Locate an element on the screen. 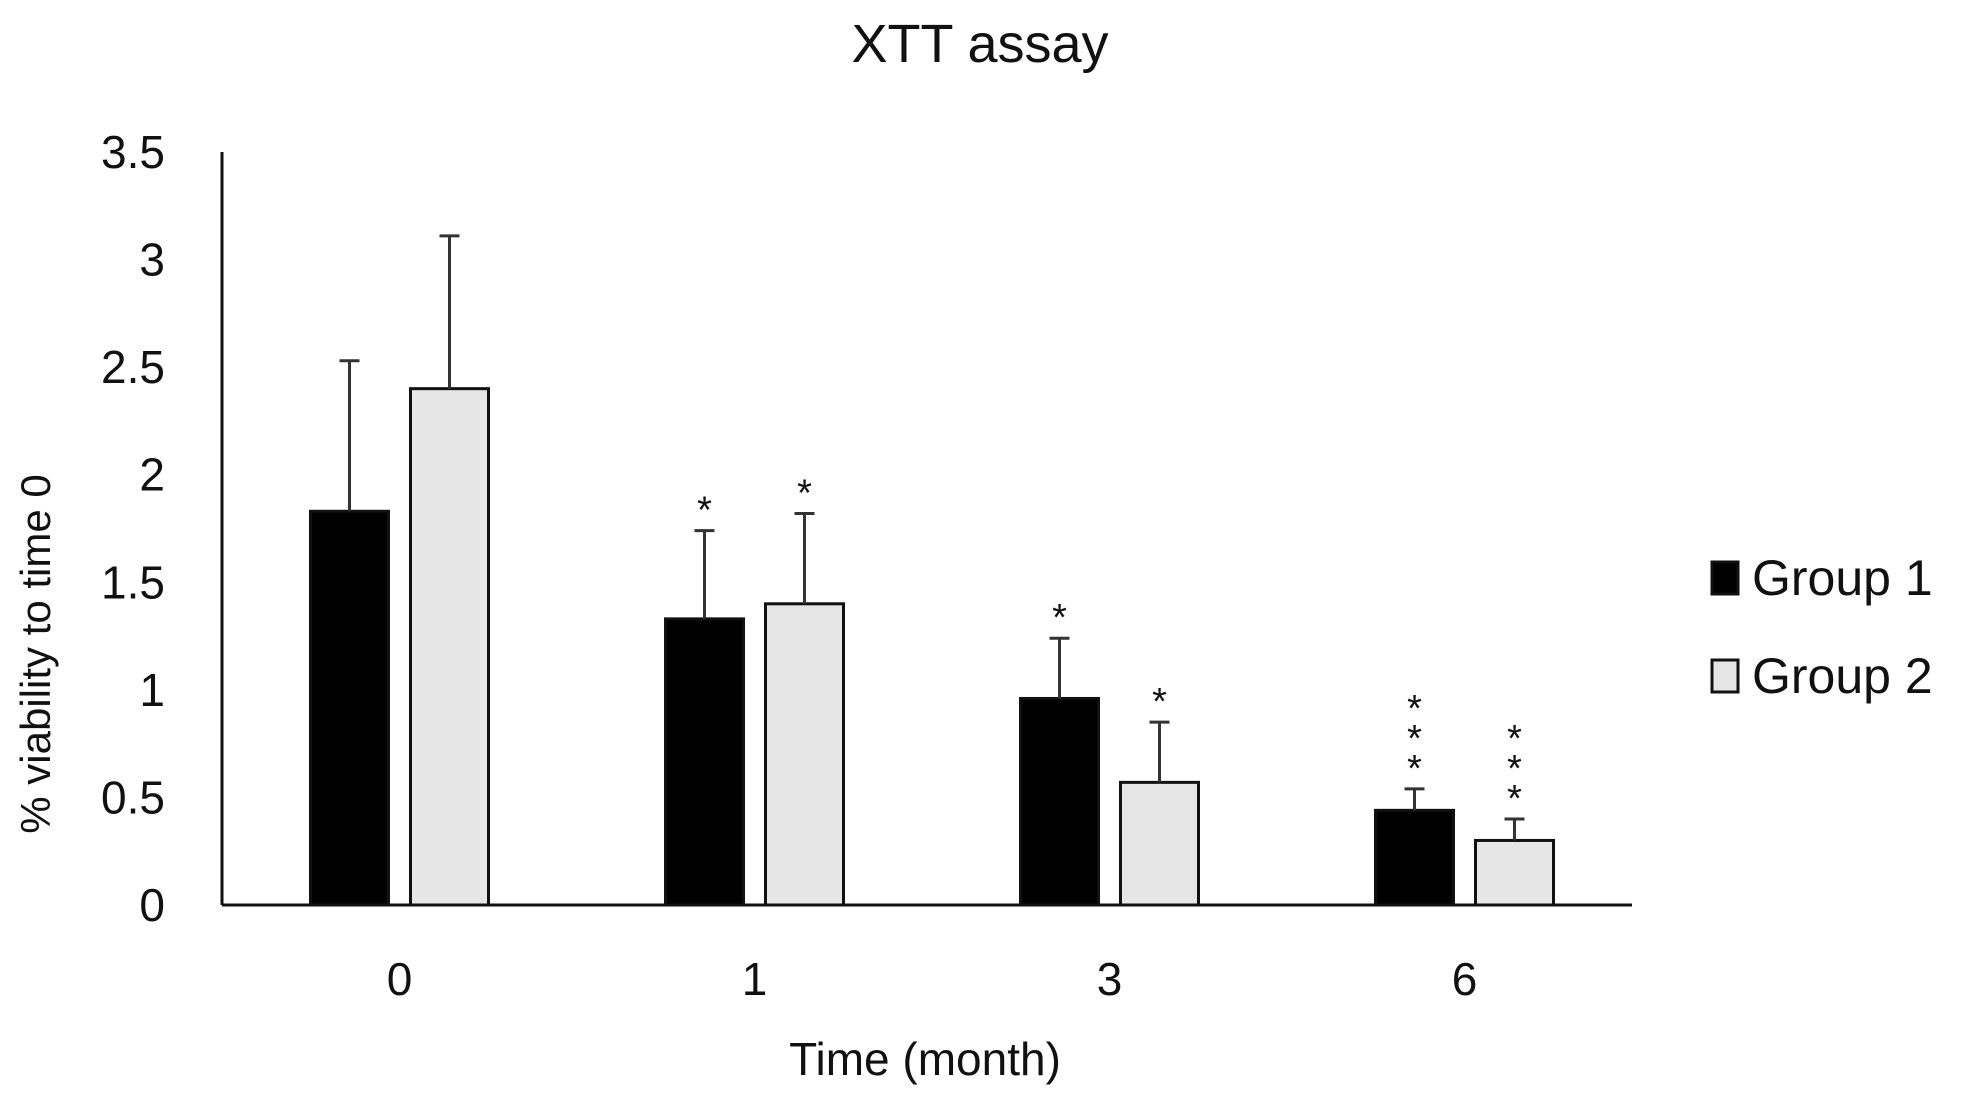 This screenshot has width=1984, height=1100. y-tick-label: 3.5 is located at coordinates (133, 152).